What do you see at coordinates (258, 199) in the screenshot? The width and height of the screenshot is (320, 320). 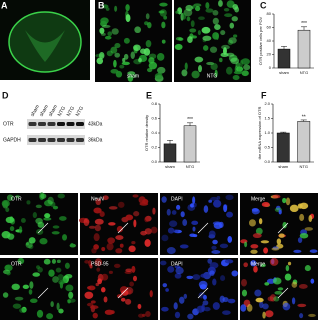 I see `channel-label: Merge` at bounding box center [258, 199].